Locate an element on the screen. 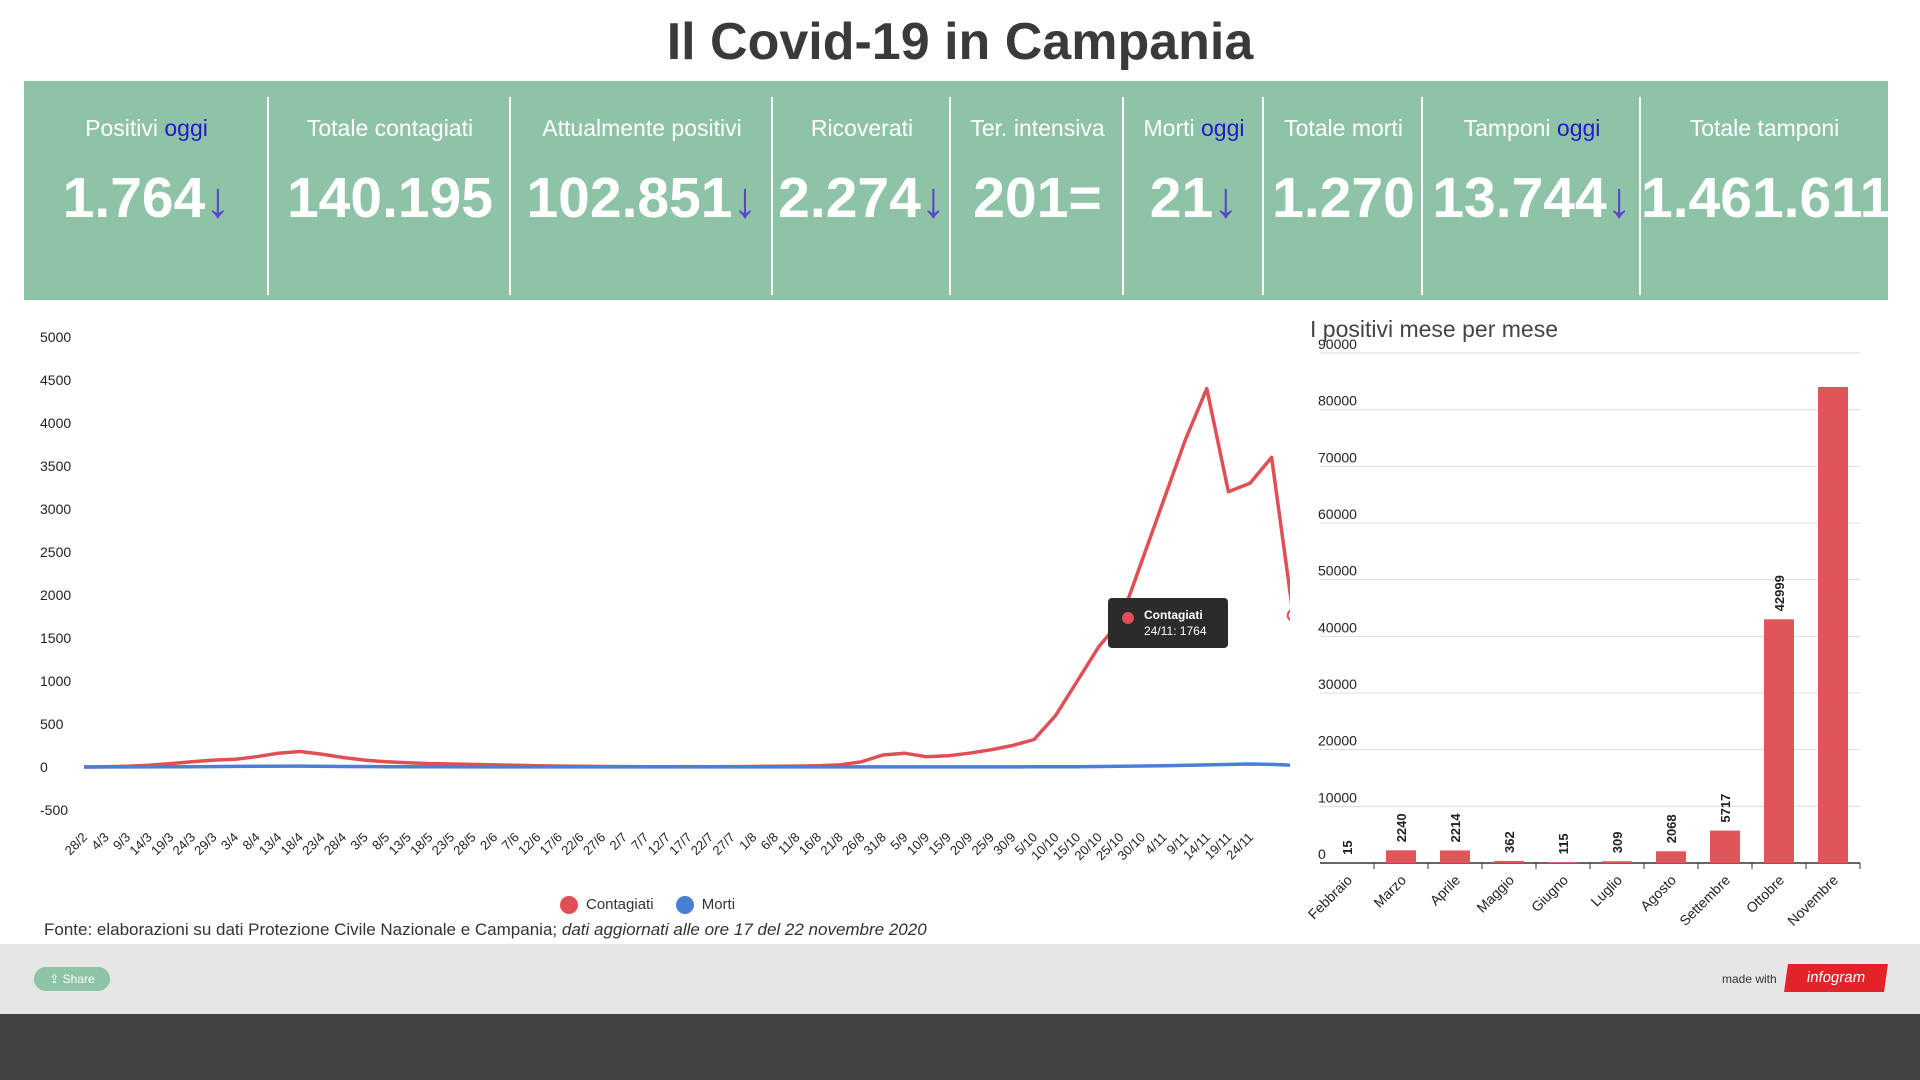 The image size is (1920, 1080). x-tick-label: 27/7 is located at coordinates (723, 844).